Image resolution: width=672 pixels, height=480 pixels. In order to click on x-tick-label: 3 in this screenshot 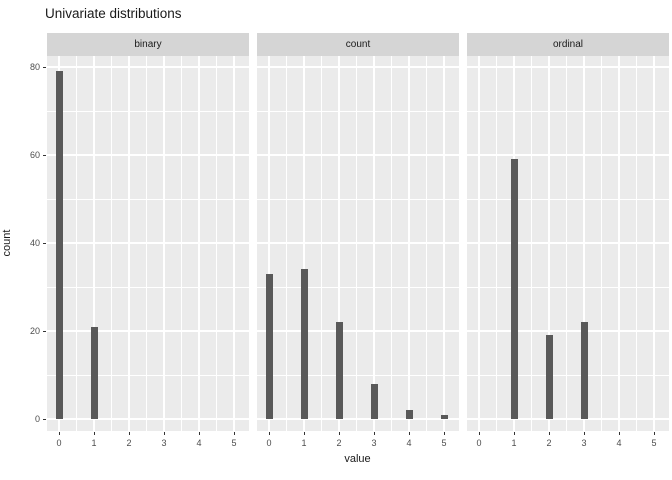, I will do `click(584, 443)`.